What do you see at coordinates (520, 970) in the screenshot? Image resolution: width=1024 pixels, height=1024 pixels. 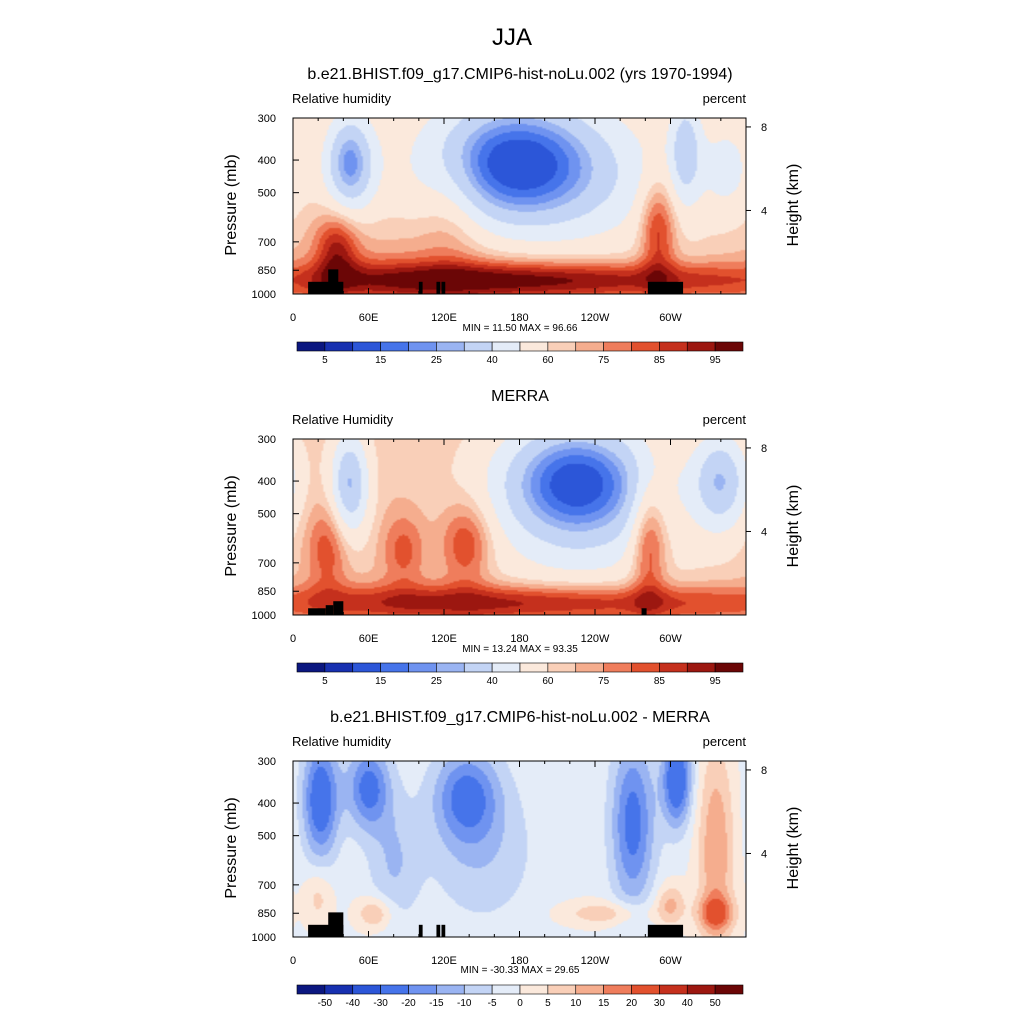 I see `min-max-label: MIN = -30.33 MAX = 29.65` at bounding box center [520, 970].